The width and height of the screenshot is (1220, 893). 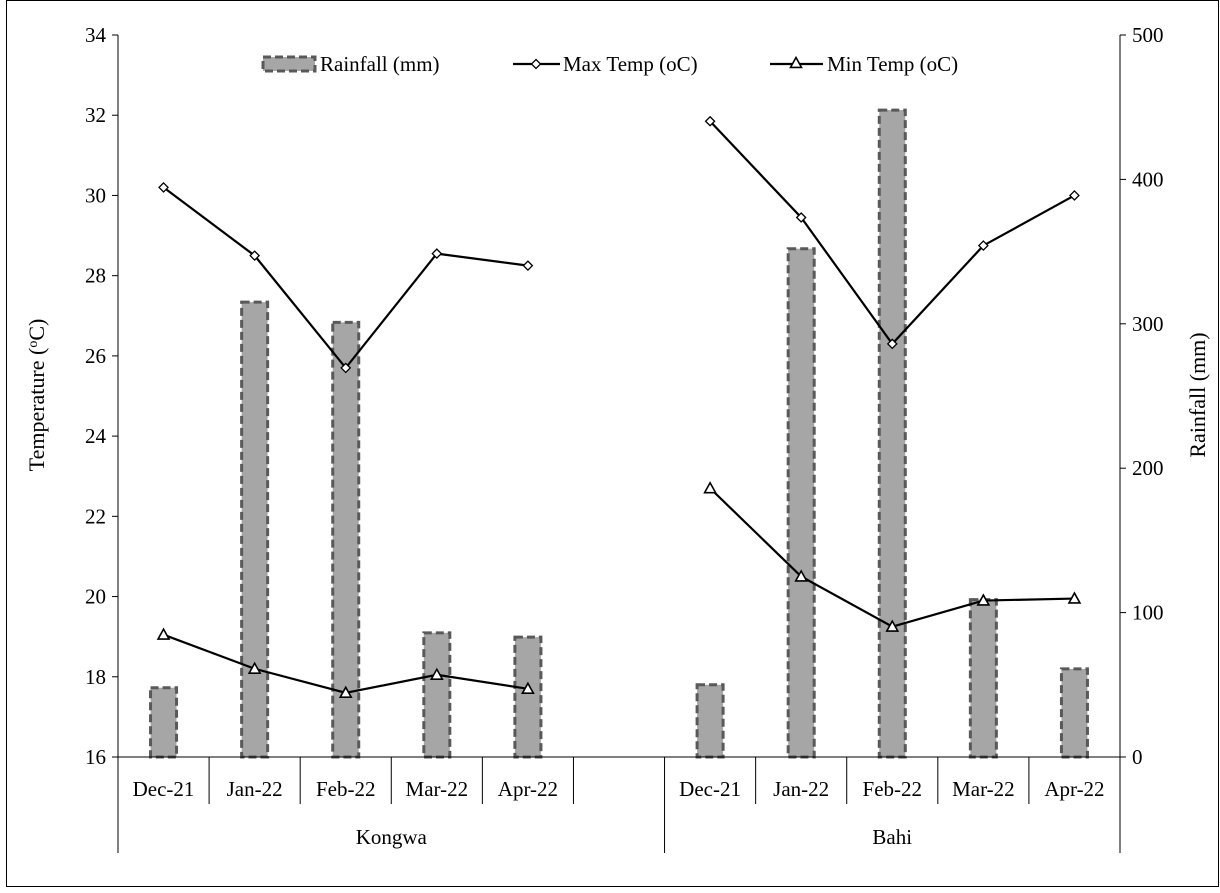 What do you see at coordinates (437, 789) in the screenshot?
I see `x-tick-label-kongwa-mar-22: Mar-22` at bounding box center [437, 789].